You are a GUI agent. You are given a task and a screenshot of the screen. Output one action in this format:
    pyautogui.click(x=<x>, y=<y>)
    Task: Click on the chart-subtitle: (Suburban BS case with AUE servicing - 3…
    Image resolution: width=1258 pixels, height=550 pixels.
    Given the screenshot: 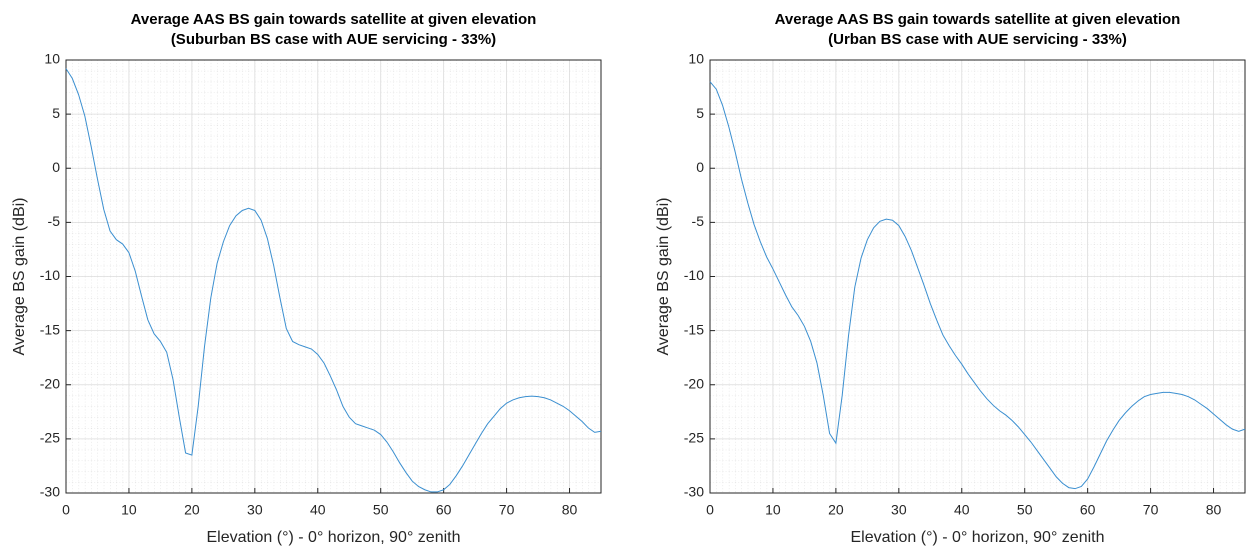 What is the action you would take?
    pyautogui.click(x=333, y=39)
    